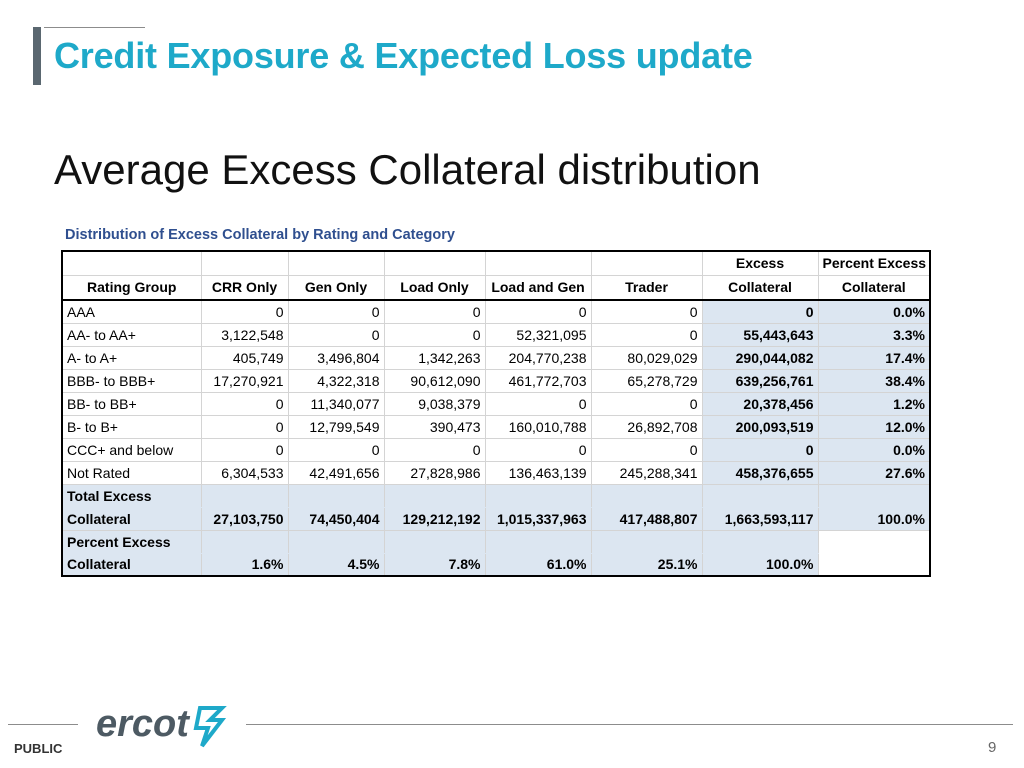 This screenshot has width=1024, height=768. What do you see at coordinates (435, 381) in the screenshot?
I see `load-only-cell: 90,612,090` at bounding box center [435, 381].